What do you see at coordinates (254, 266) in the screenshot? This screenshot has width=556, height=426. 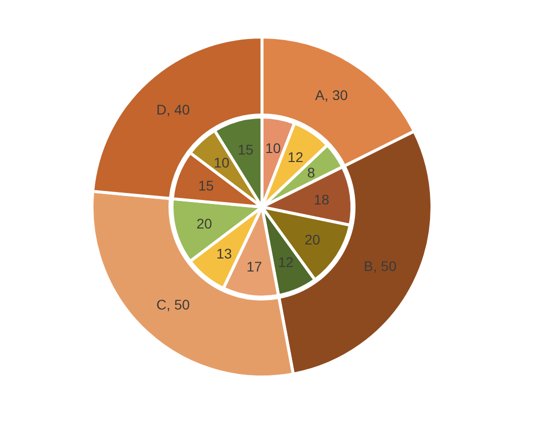 I see `data-label: 17` at bounding box center [254, 266].